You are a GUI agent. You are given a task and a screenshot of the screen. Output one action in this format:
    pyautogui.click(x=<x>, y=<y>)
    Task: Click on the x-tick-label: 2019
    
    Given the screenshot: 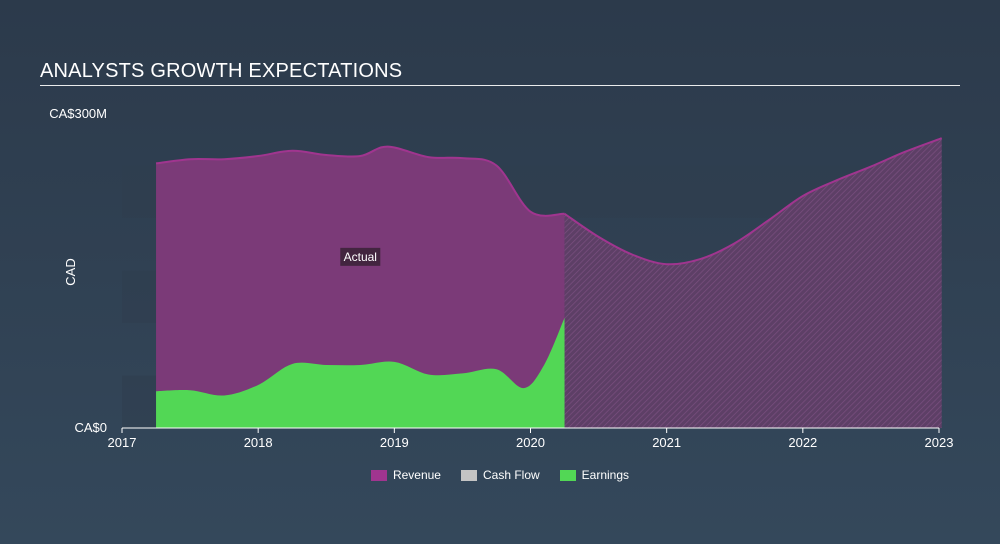 What is the action you would take?
    pyautogui.click(x=394, y=442)
    